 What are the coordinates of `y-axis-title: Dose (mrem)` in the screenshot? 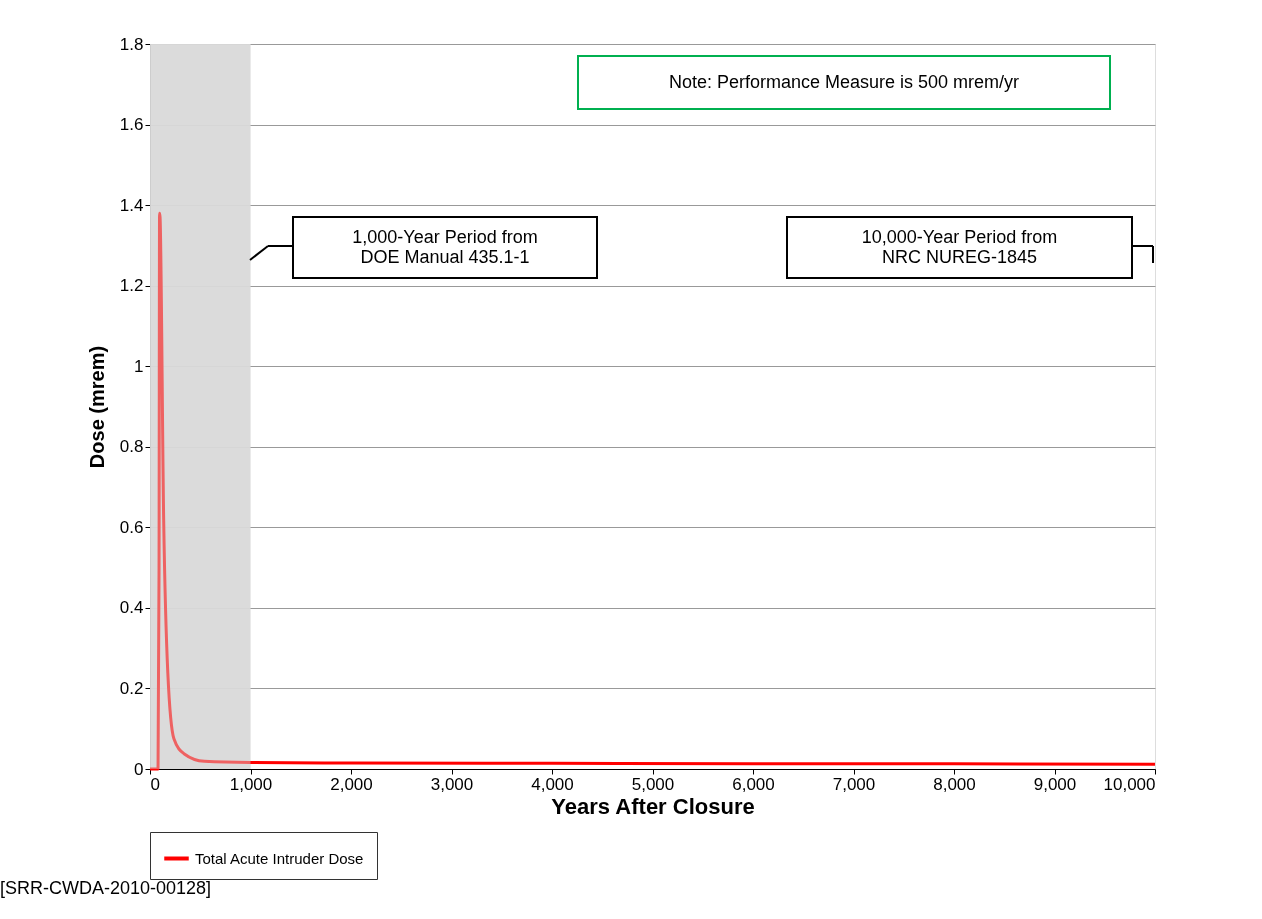 It's located at (96, 407).